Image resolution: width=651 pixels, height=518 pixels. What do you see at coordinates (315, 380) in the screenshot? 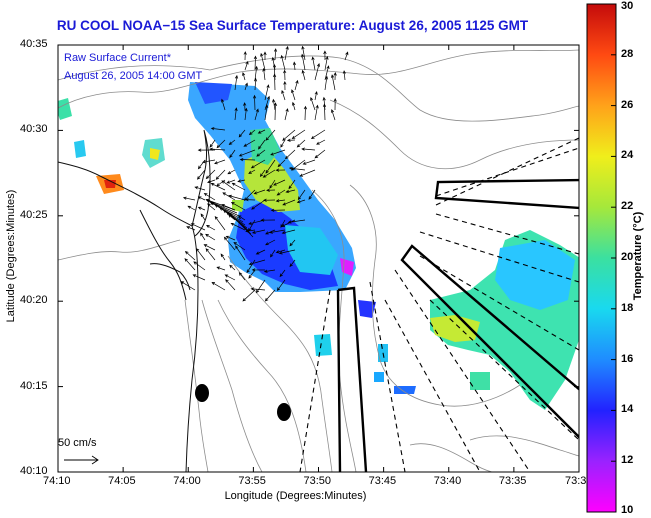
I see `radial-line` at bounding box center [315, 380].